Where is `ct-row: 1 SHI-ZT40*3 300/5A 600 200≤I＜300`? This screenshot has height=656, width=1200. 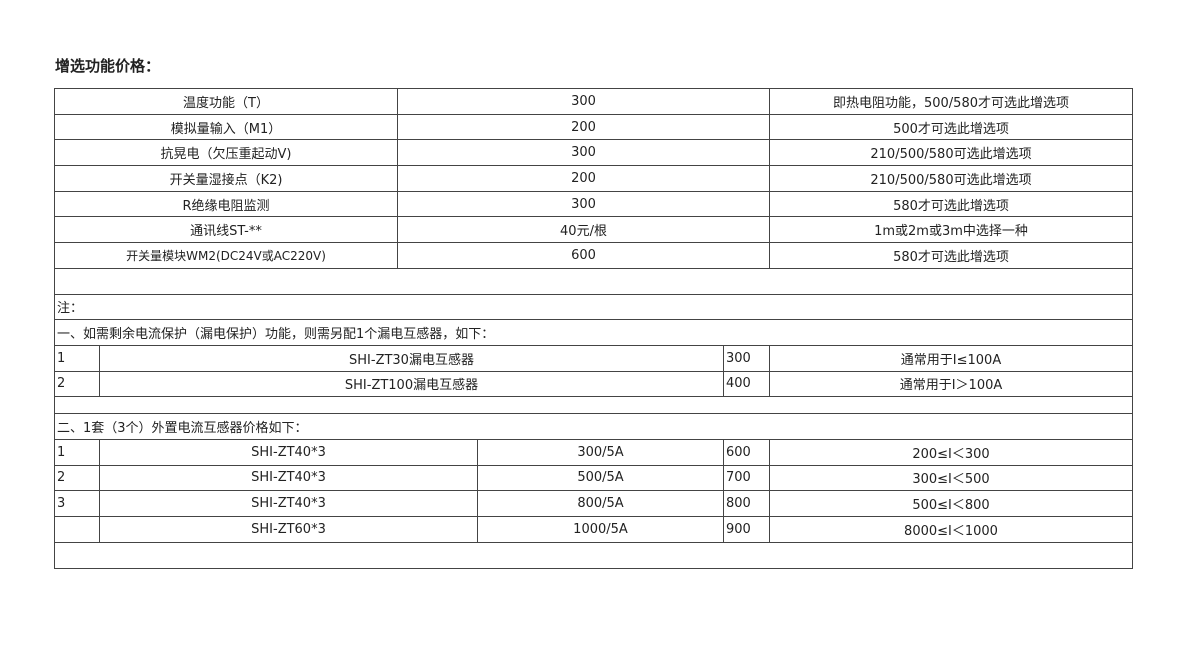
ct-row: 1 SHI-ZT40*3 300/5A 600 200≤I＜300 is located at coordinates (593, 452).